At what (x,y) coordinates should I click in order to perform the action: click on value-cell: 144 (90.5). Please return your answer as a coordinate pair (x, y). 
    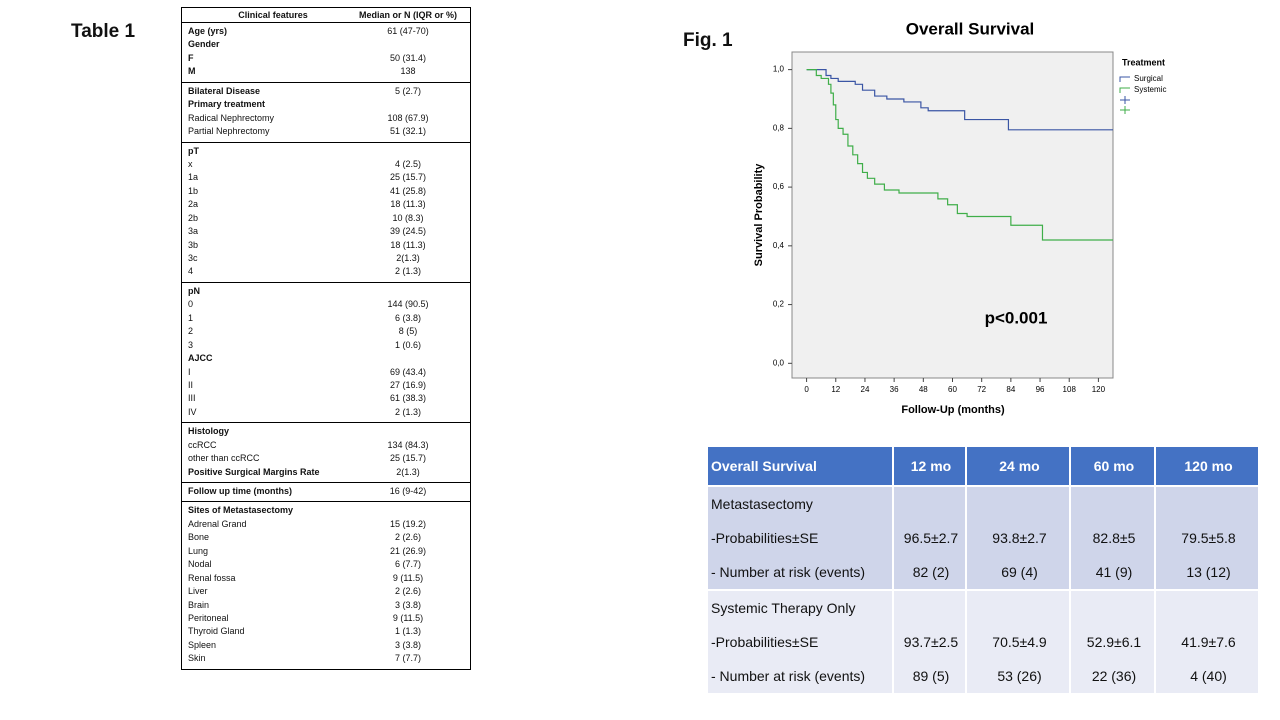
    Looking at the image, I should click on (408, 304).